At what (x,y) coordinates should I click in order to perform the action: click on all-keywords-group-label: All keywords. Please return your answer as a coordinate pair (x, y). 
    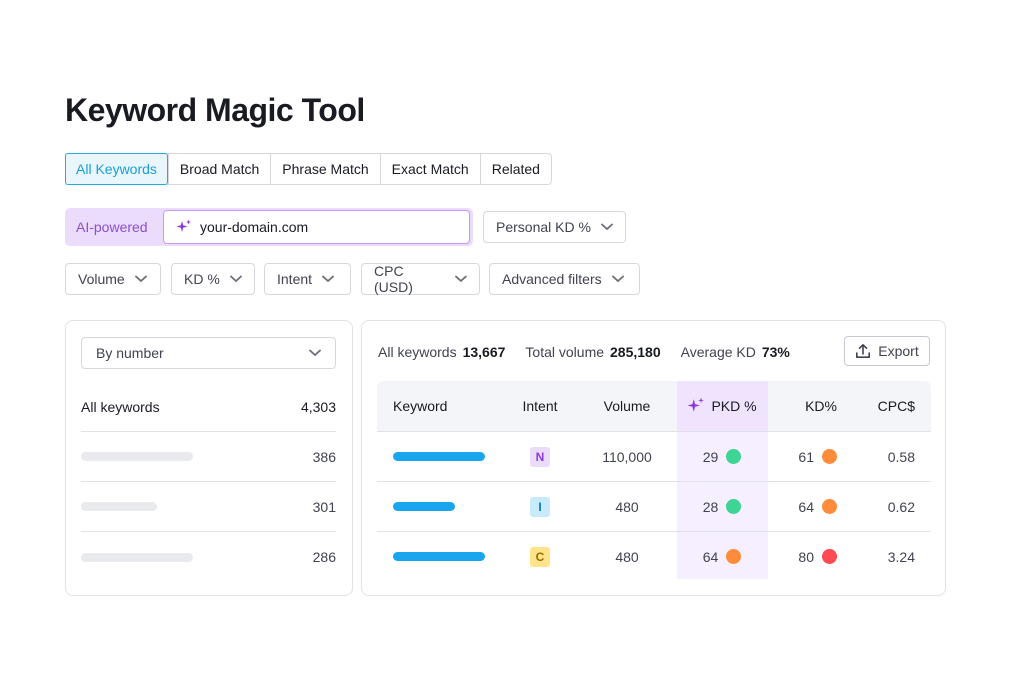
    Looking at the image, I should click on (120, 406).